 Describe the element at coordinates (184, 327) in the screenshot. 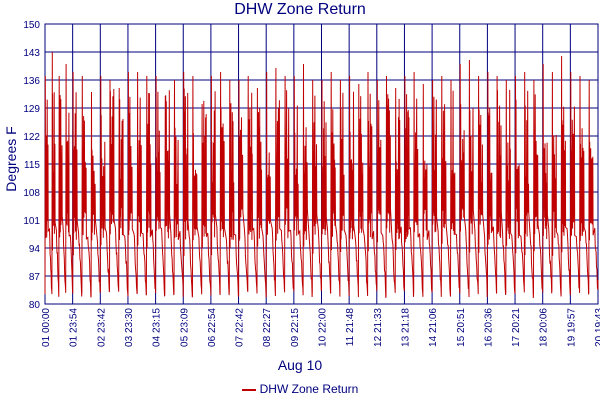

I see `x-tick-label: 05 23:09` at that location.